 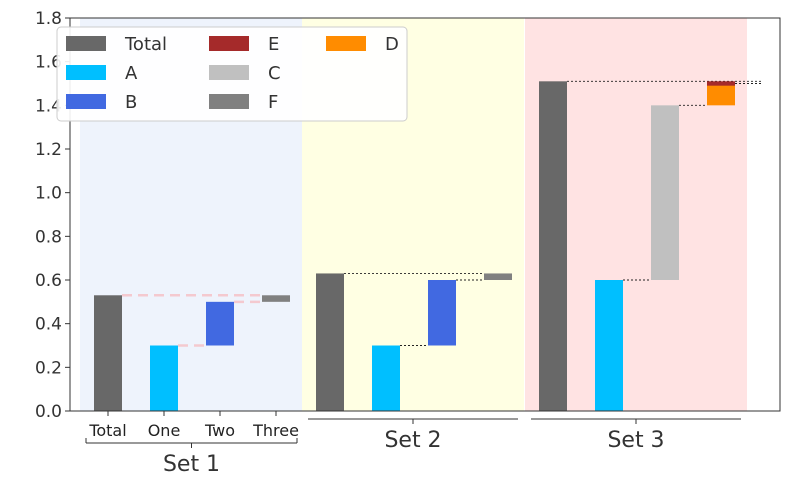 I want to click on legend-label-a: A, so click(x=131, y=73).